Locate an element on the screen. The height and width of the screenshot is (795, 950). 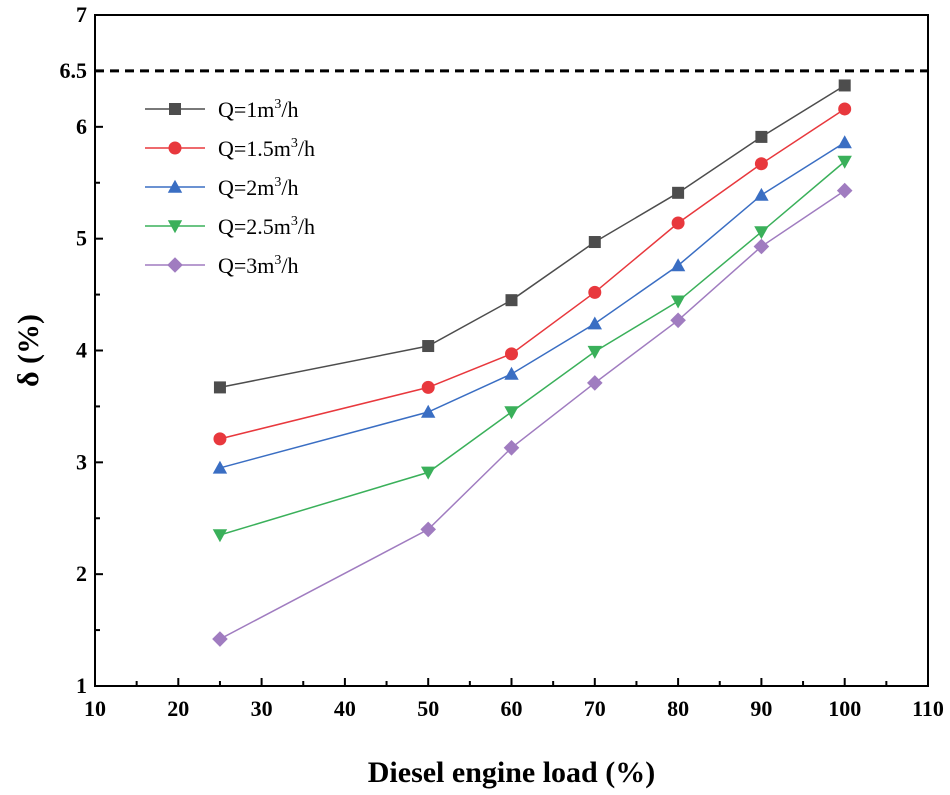
legend-label: Q=2m3/h is located at coordinates (258, 187).